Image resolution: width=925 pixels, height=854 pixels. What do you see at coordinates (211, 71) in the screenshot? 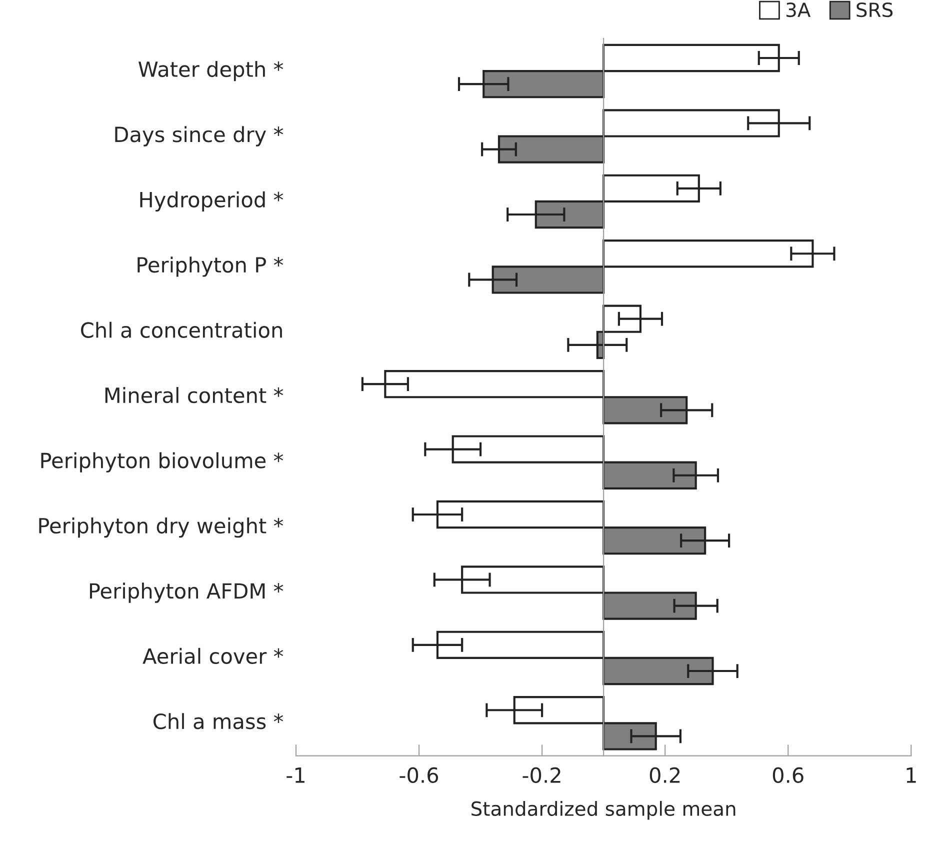
I see `y-tick-label: Water depth *` at bounding box center [211, 71].